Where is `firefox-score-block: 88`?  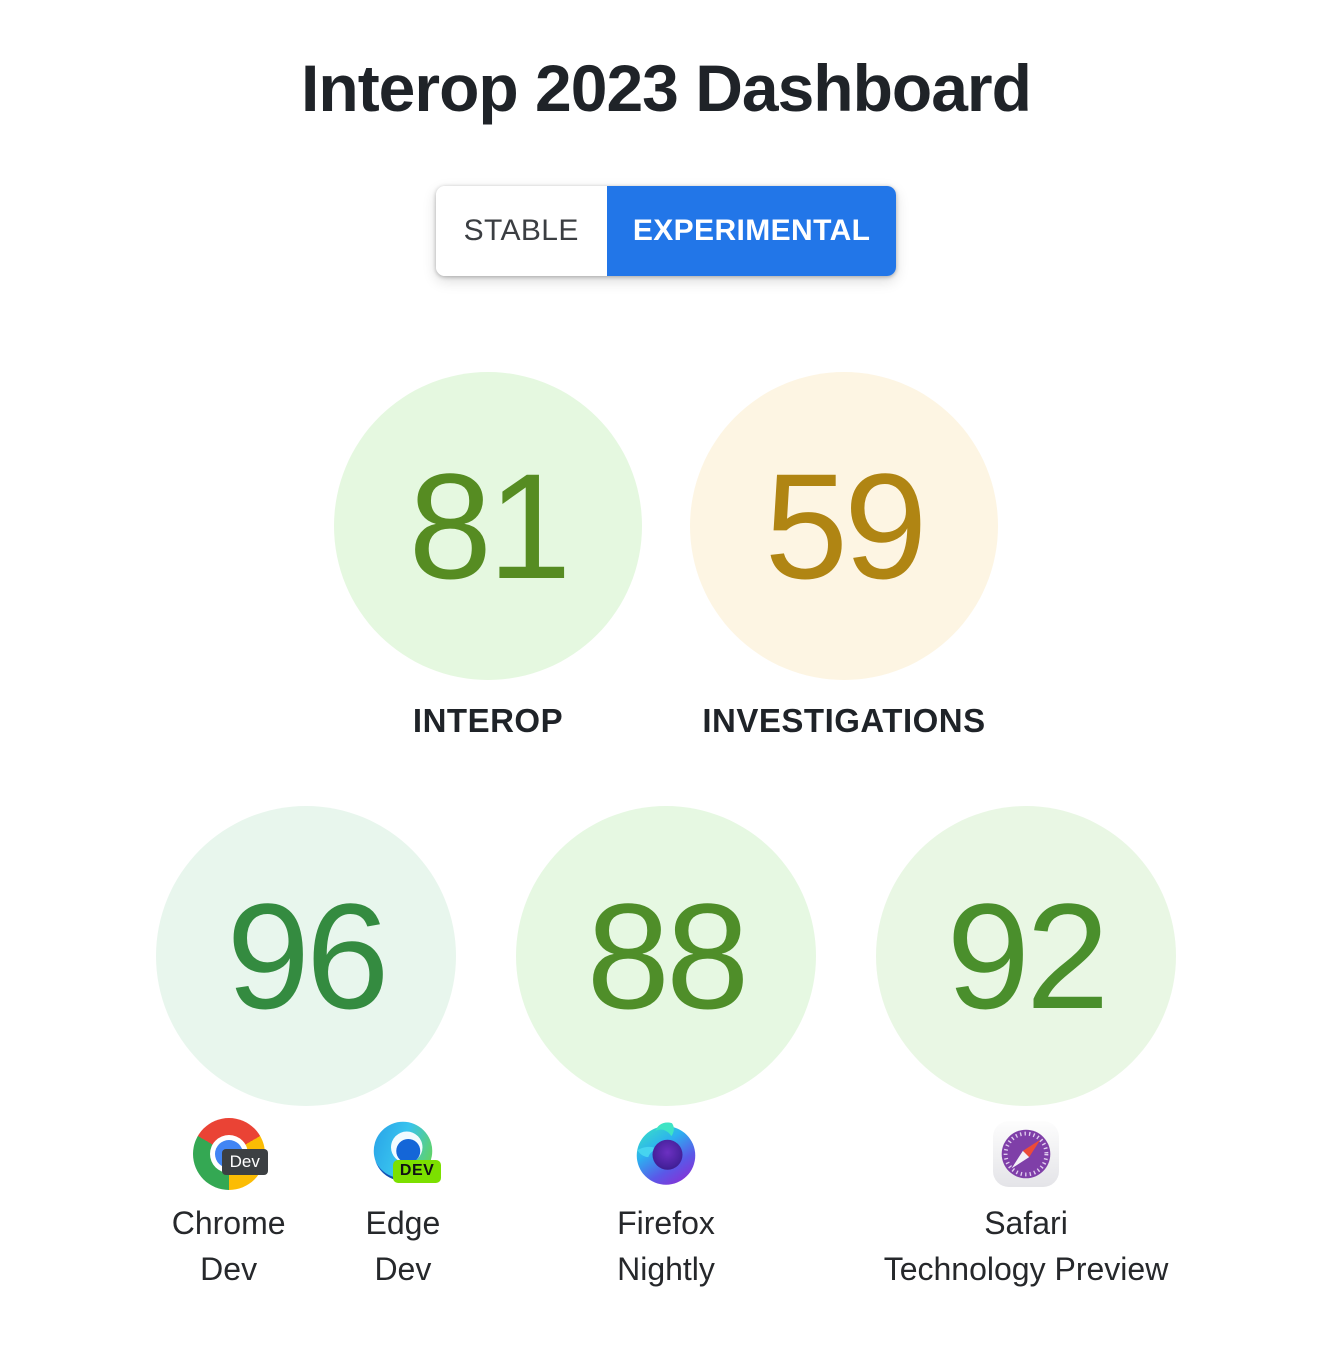
firefox-score-block: 88 is located at coordinates (666, 1049).